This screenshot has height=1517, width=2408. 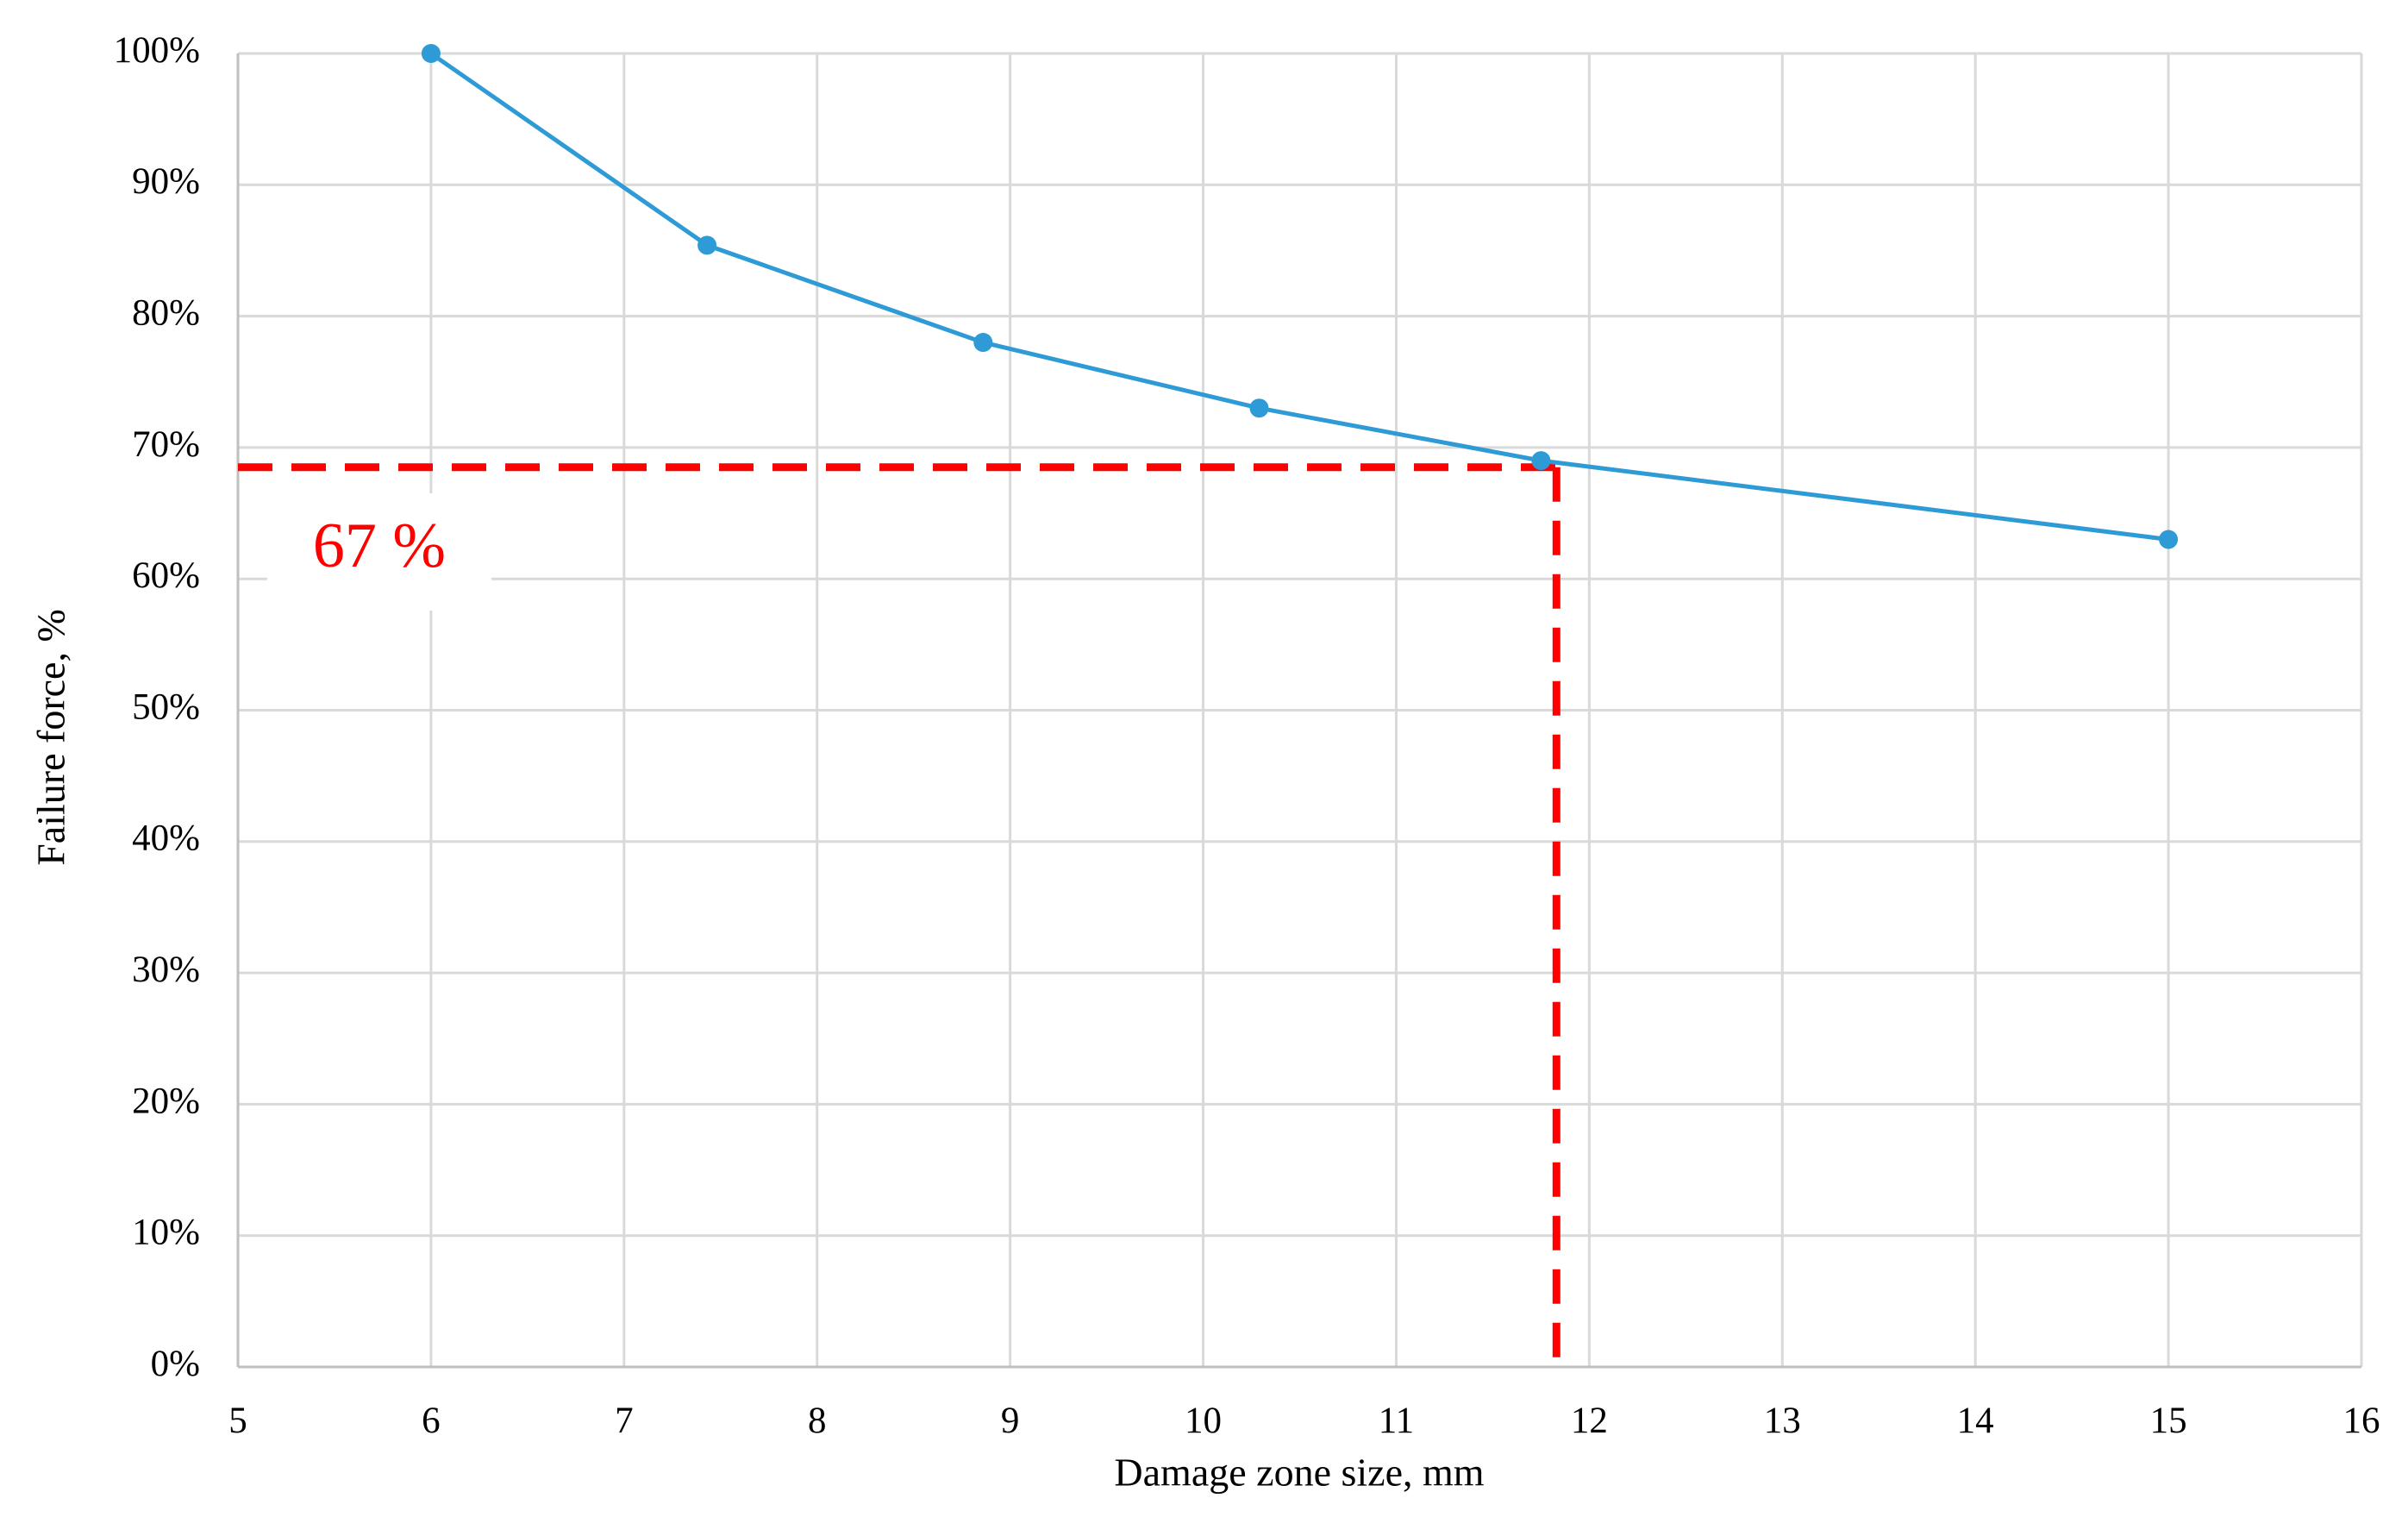 What do you see at coordinates (1203, 1421) in the screenshot?
I see `x-tick-label: 10` at bounding box center [1203, 1421].